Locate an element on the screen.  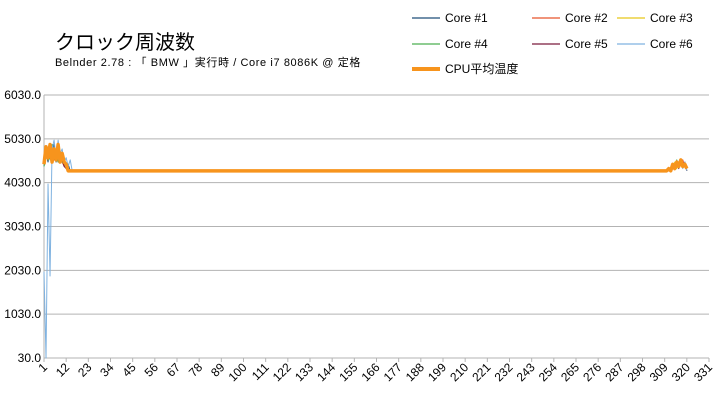
y-tick-label: 5030.0 is located at coordinates (22, 139).